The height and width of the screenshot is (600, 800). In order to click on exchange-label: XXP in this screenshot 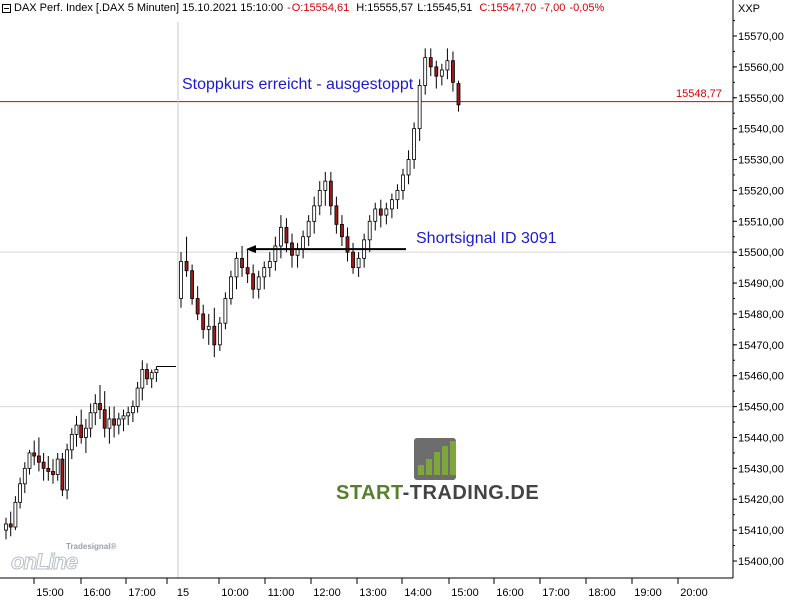, I will do `click(749, 9)`.